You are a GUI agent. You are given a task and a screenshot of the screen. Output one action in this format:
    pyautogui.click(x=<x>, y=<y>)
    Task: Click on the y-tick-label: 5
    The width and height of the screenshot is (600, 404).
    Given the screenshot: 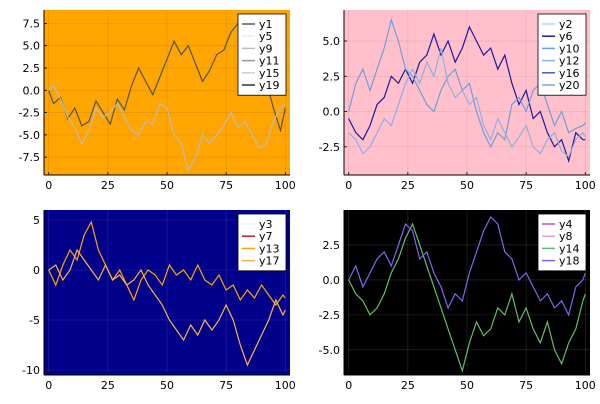 What is the action you would take?
    pyautogui.click(x=36, y=220)
    